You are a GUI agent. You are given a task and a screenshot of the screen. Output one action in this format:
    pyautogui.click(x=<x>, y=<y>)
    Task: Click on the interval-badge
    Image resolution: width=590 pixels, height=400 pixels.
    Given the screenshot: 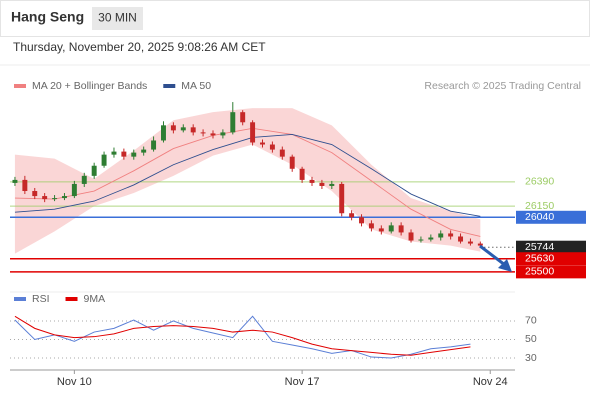 What is the action you would take?
    pyautogui.click(x=117, y=18)
    